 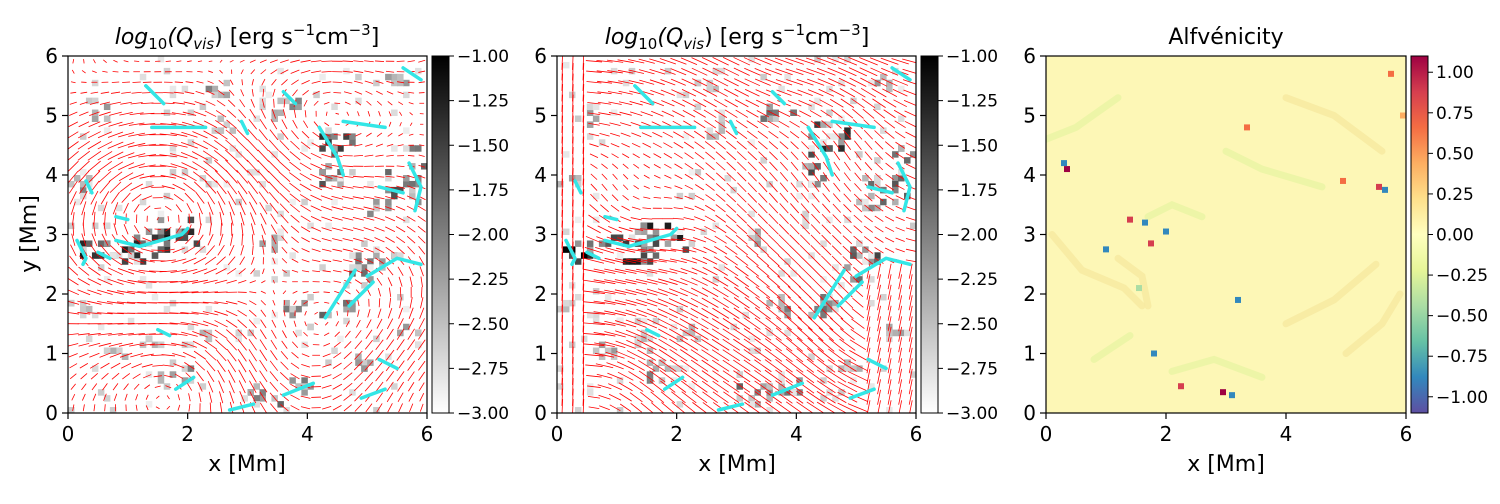 What do you see at coordinates (1455, 154) in the screenshot?
I see `colorbar-tick-label: 0.50` at bounding box center [1455, 154].